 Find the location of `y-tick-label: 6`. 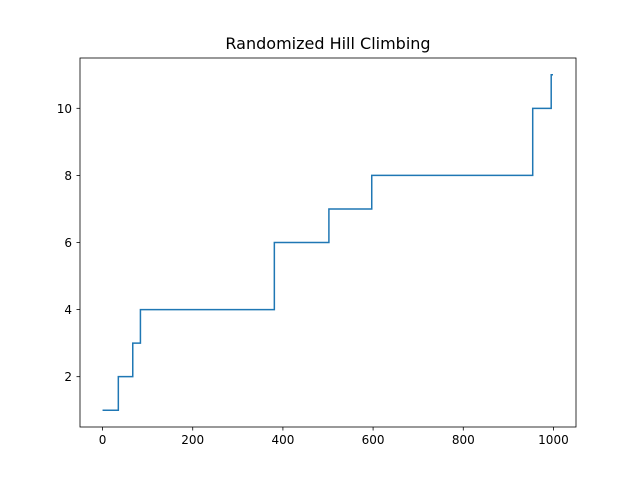

y-tick-label: 6 is located at coordinates (68, 243).